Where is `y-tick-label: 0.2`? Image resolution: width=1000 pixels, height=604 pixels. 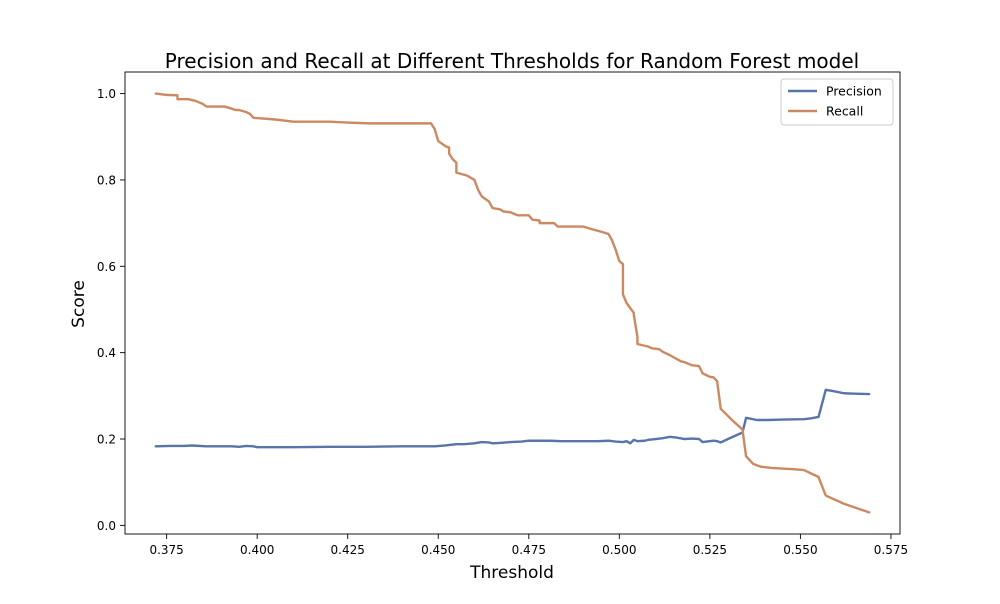 y-tick-label: 0.2 is located at coordinates (106, 440).